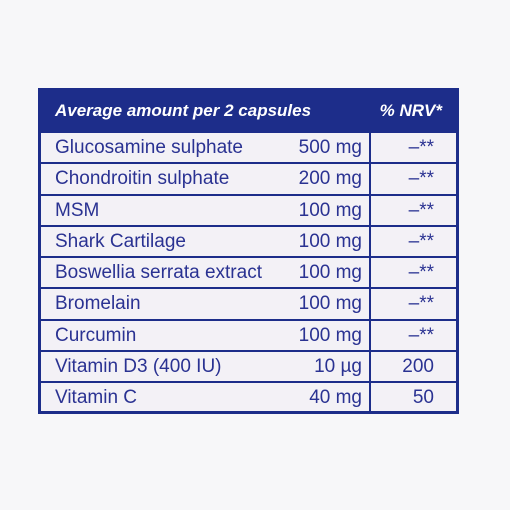 The image size is (510, 510). Describe the element at coordinates (158, 273) in the screenshot. I see `nutrient-name: Boswellia serrata extract` at that location.